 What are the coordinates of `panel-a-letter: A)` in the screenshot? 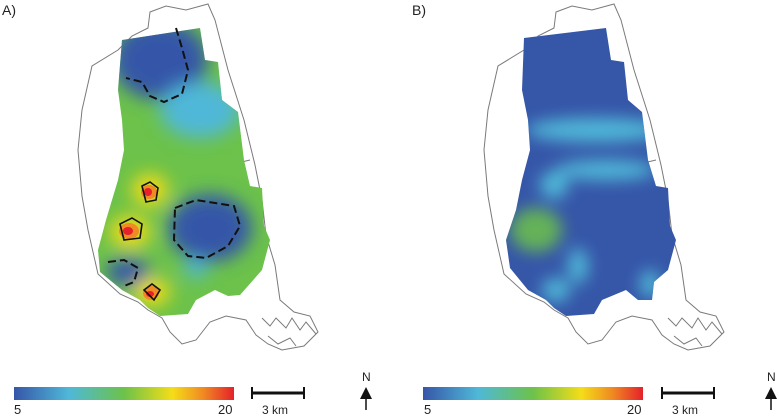 It's located at (9, 10).